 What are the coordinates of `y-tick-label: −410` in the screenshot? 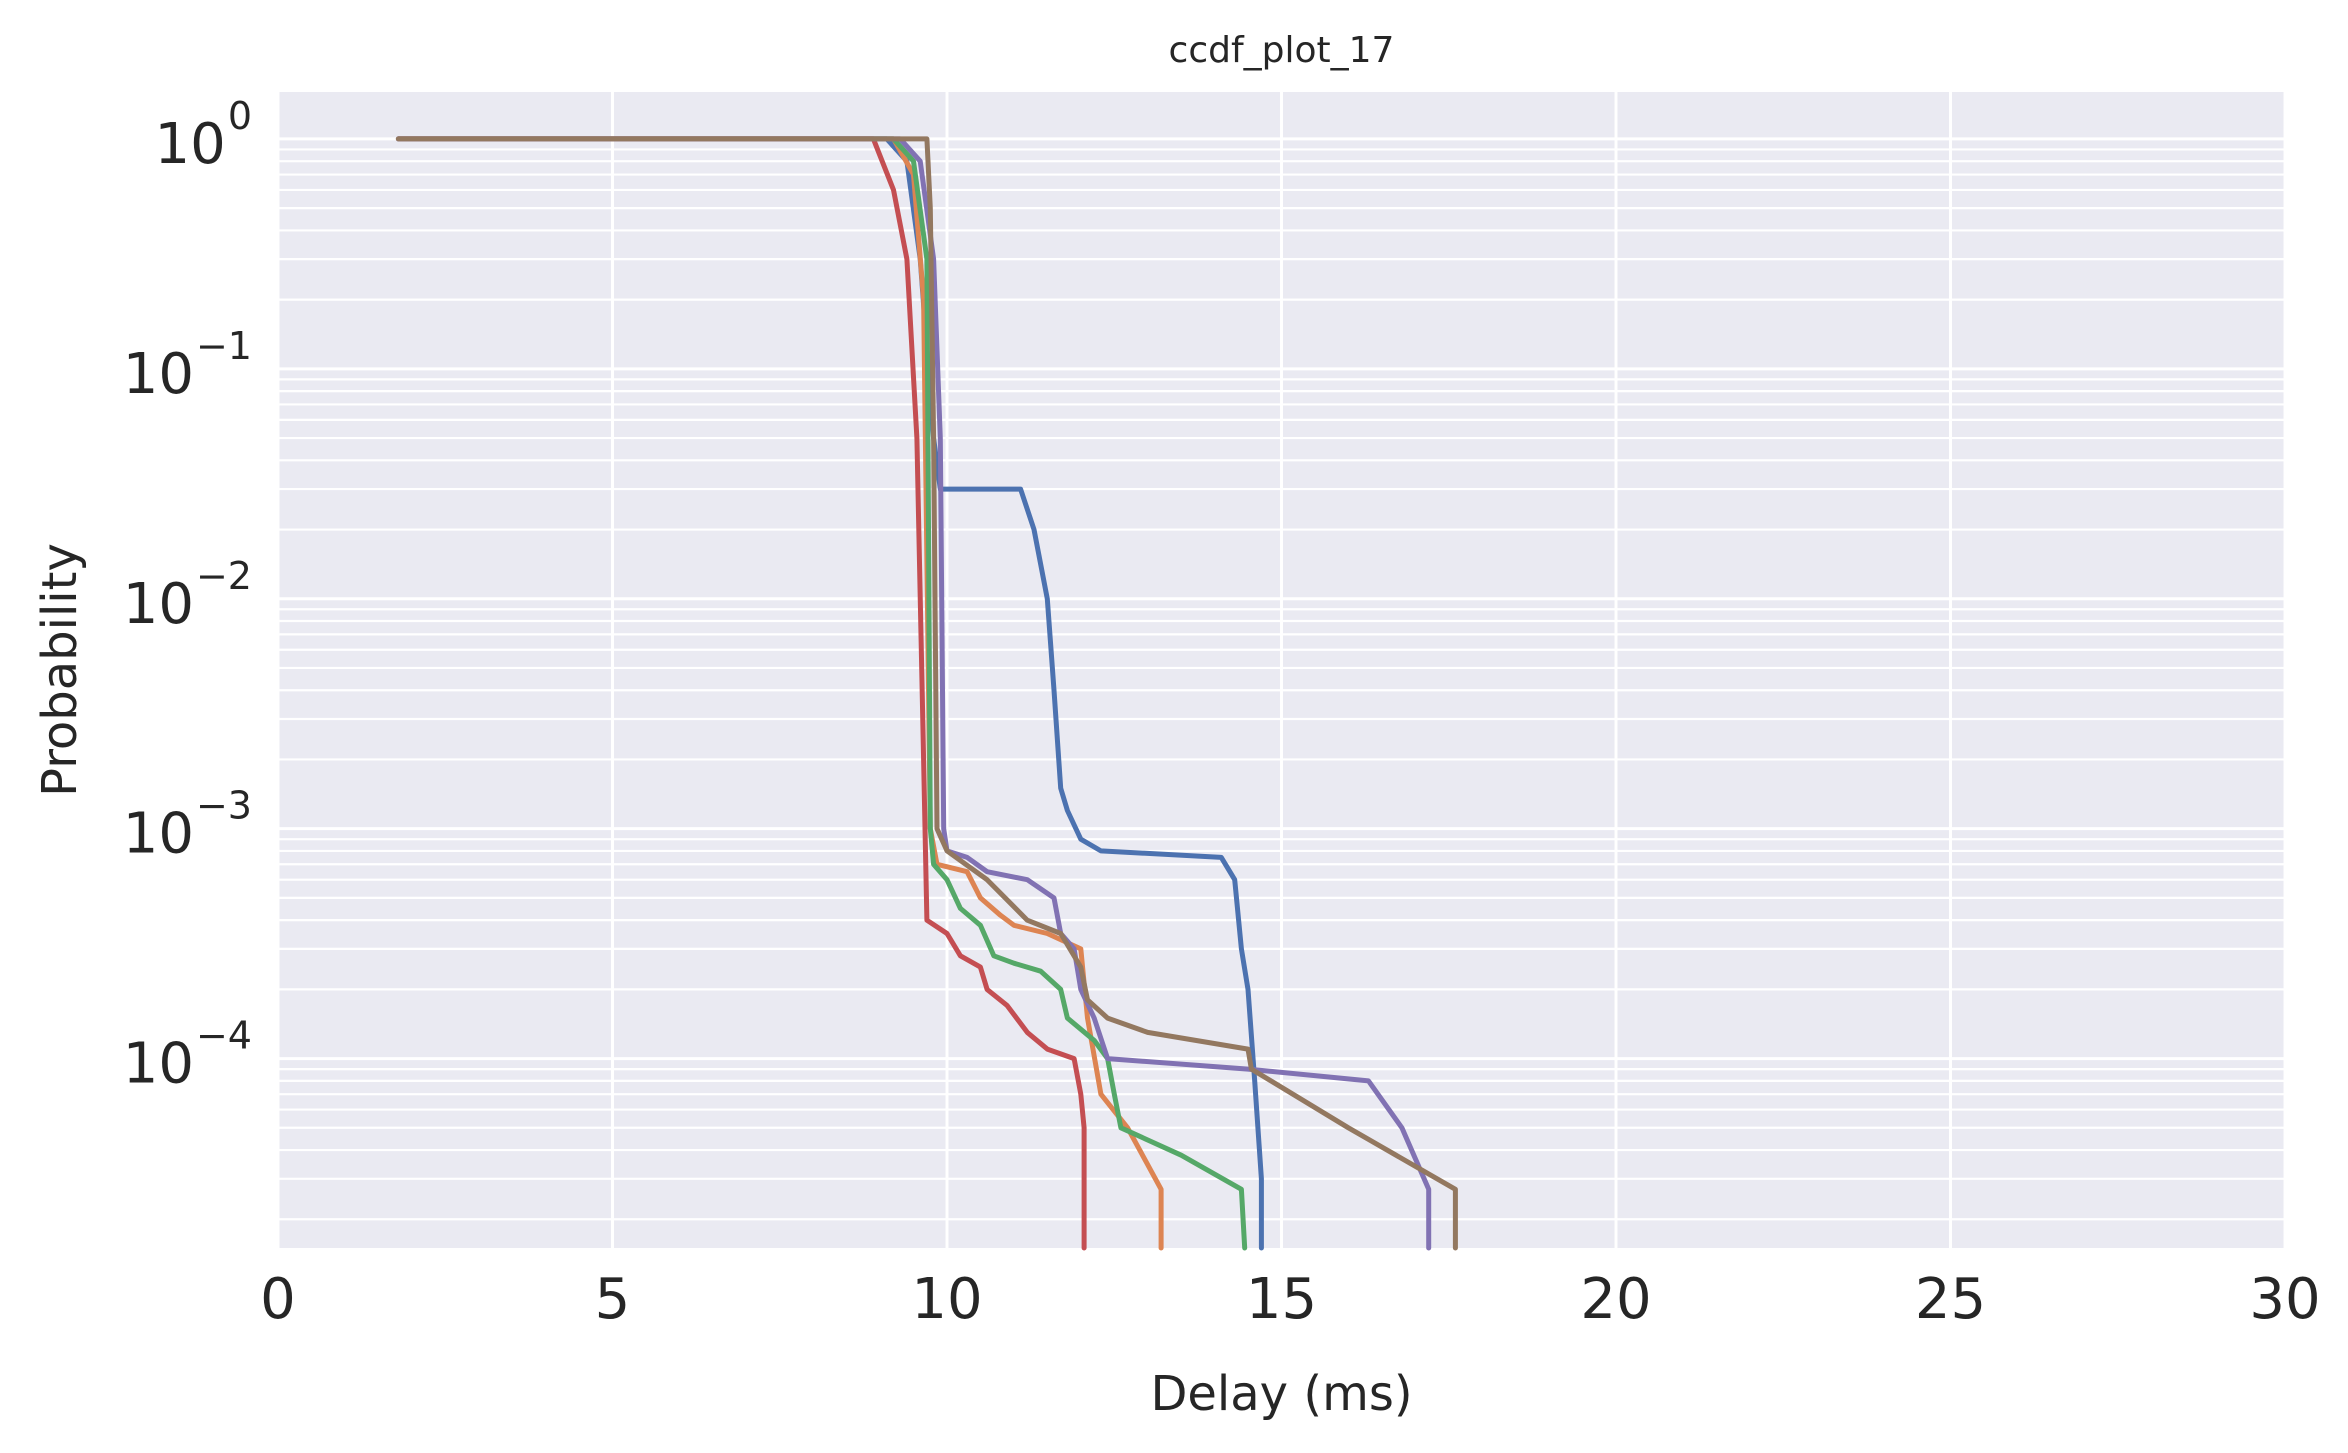 It's located at (187, 1055).